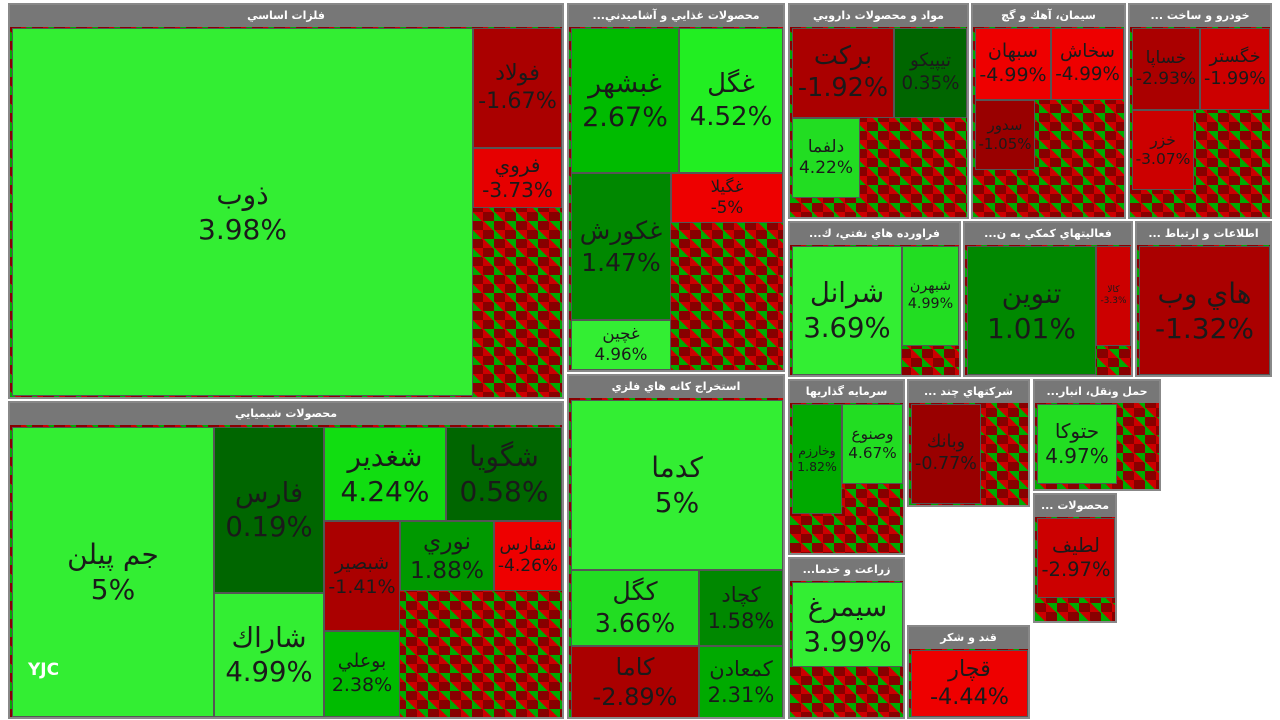  What do you see at coordinates (286, 16) in the screenshot?
I see `sector-title: فلزات اساسي` at bounding box center [286, 16].